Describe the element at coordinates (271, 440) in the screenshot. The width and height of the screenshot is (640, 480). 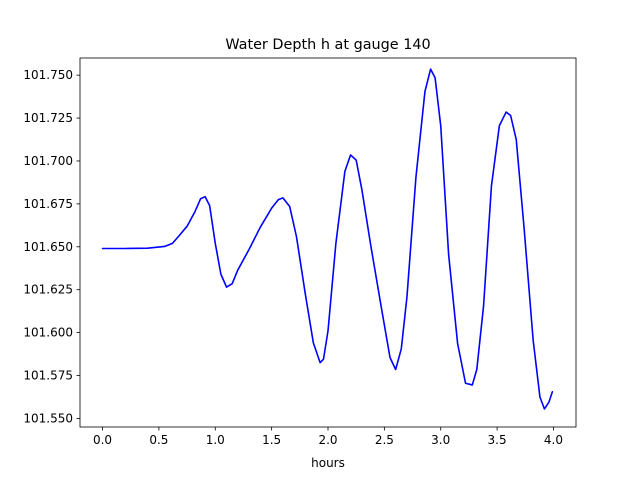
I see `x-tick-label: 1.5` at that location.